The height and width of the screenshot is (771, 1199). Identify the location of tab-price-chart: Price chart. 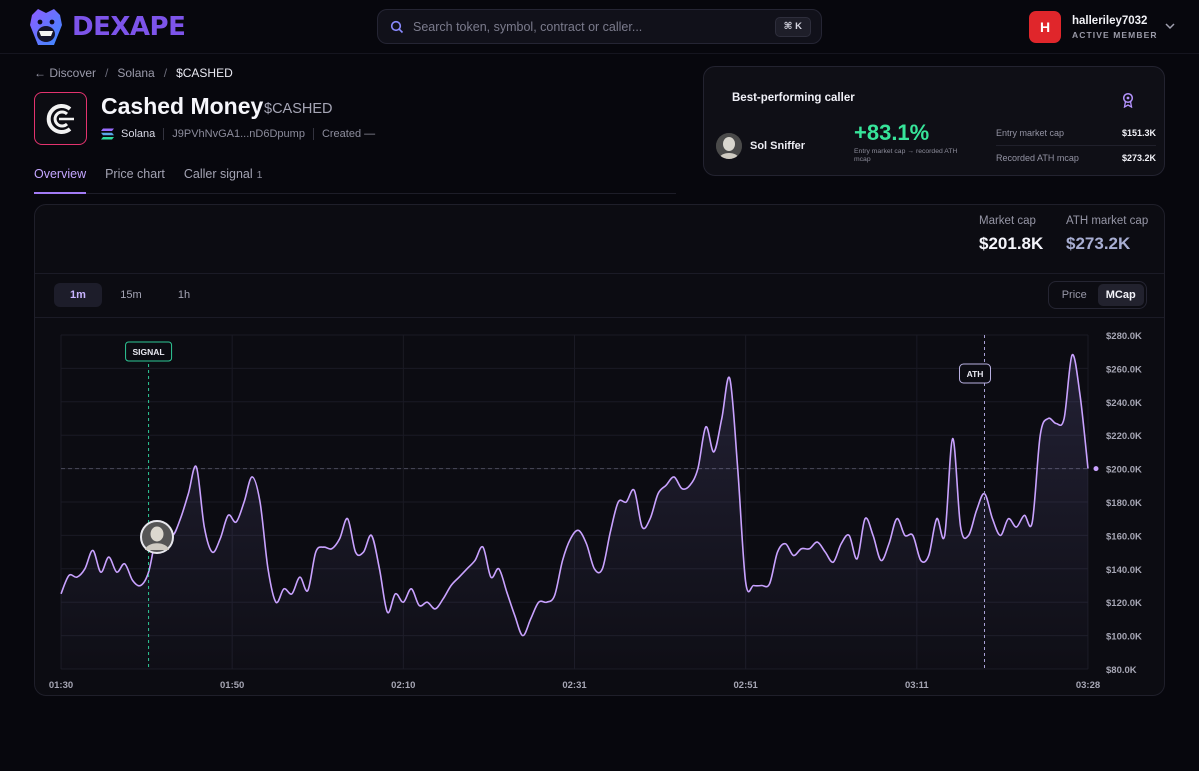
(135, 180).